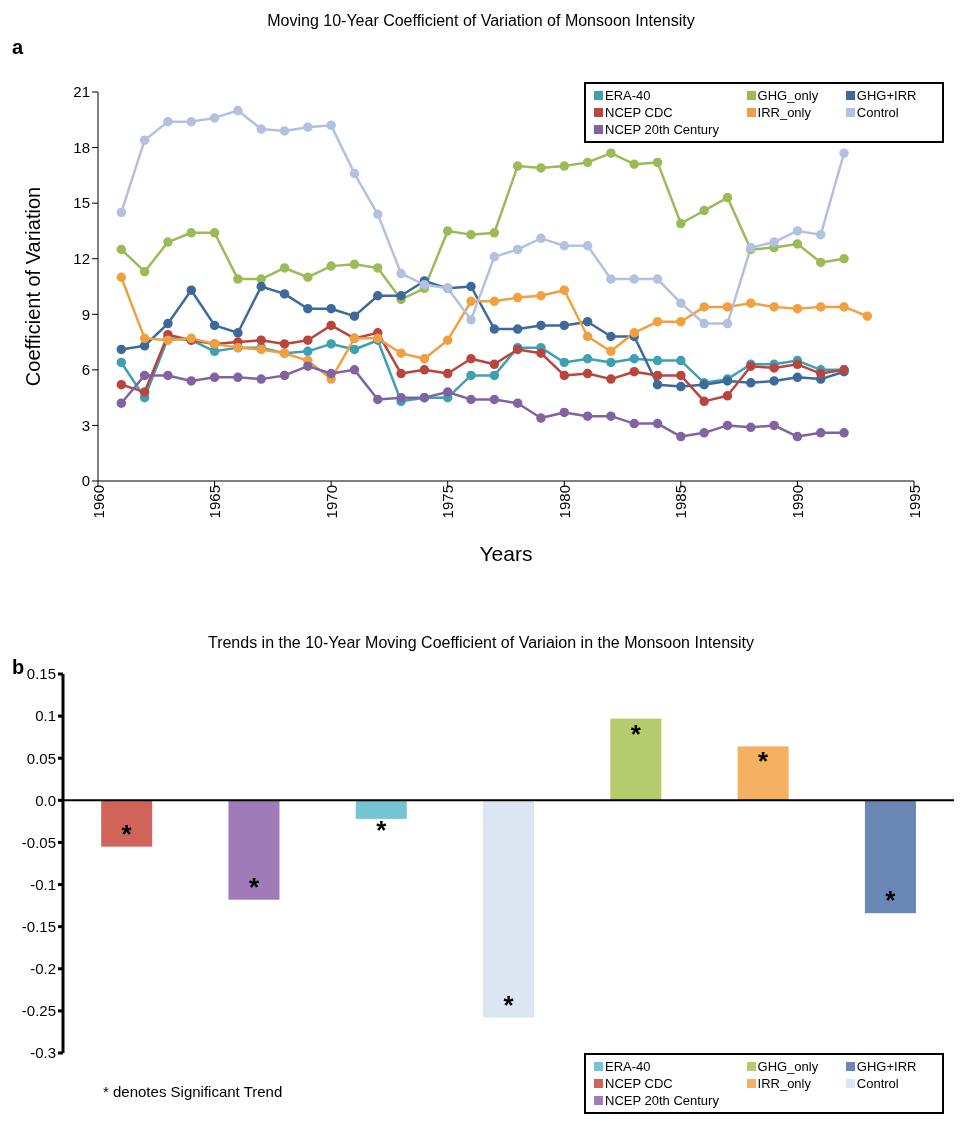 The height and width of the screenshot is (1124, 962). Describe the element at coordinates (81, 92) in the screenshot. I see `y-tick-label: 21` at that location.